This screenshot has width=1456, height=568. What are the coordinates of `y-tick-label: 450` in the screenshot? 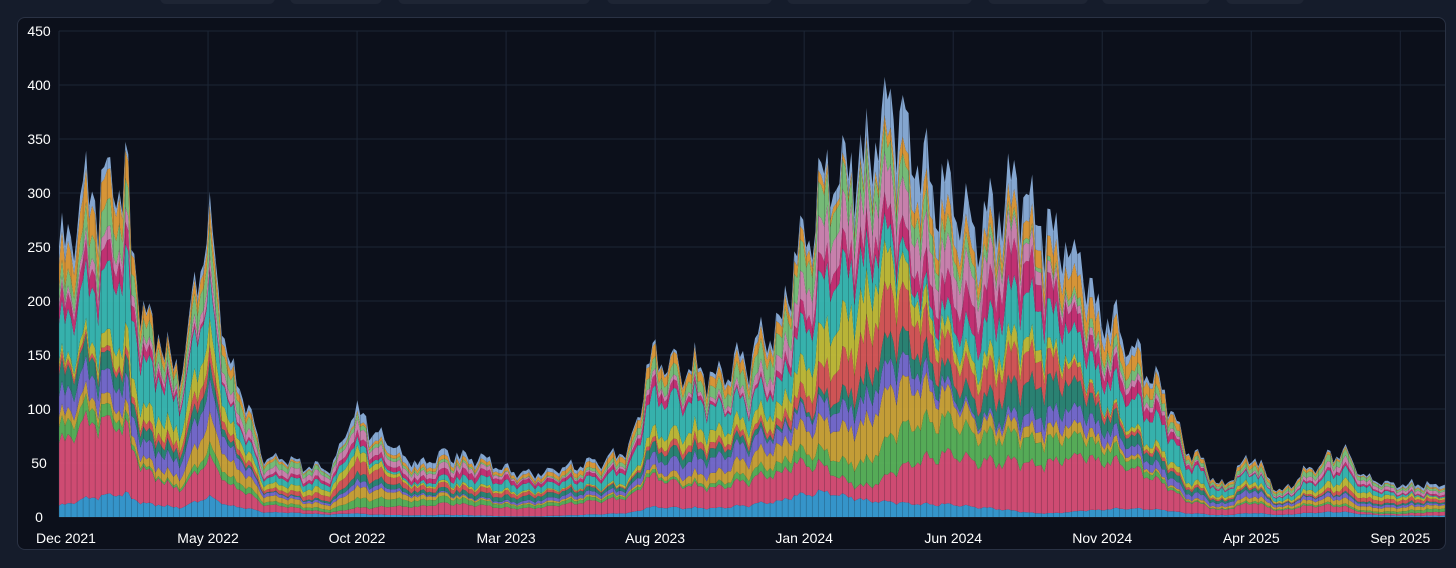 It's located at (39, 31).